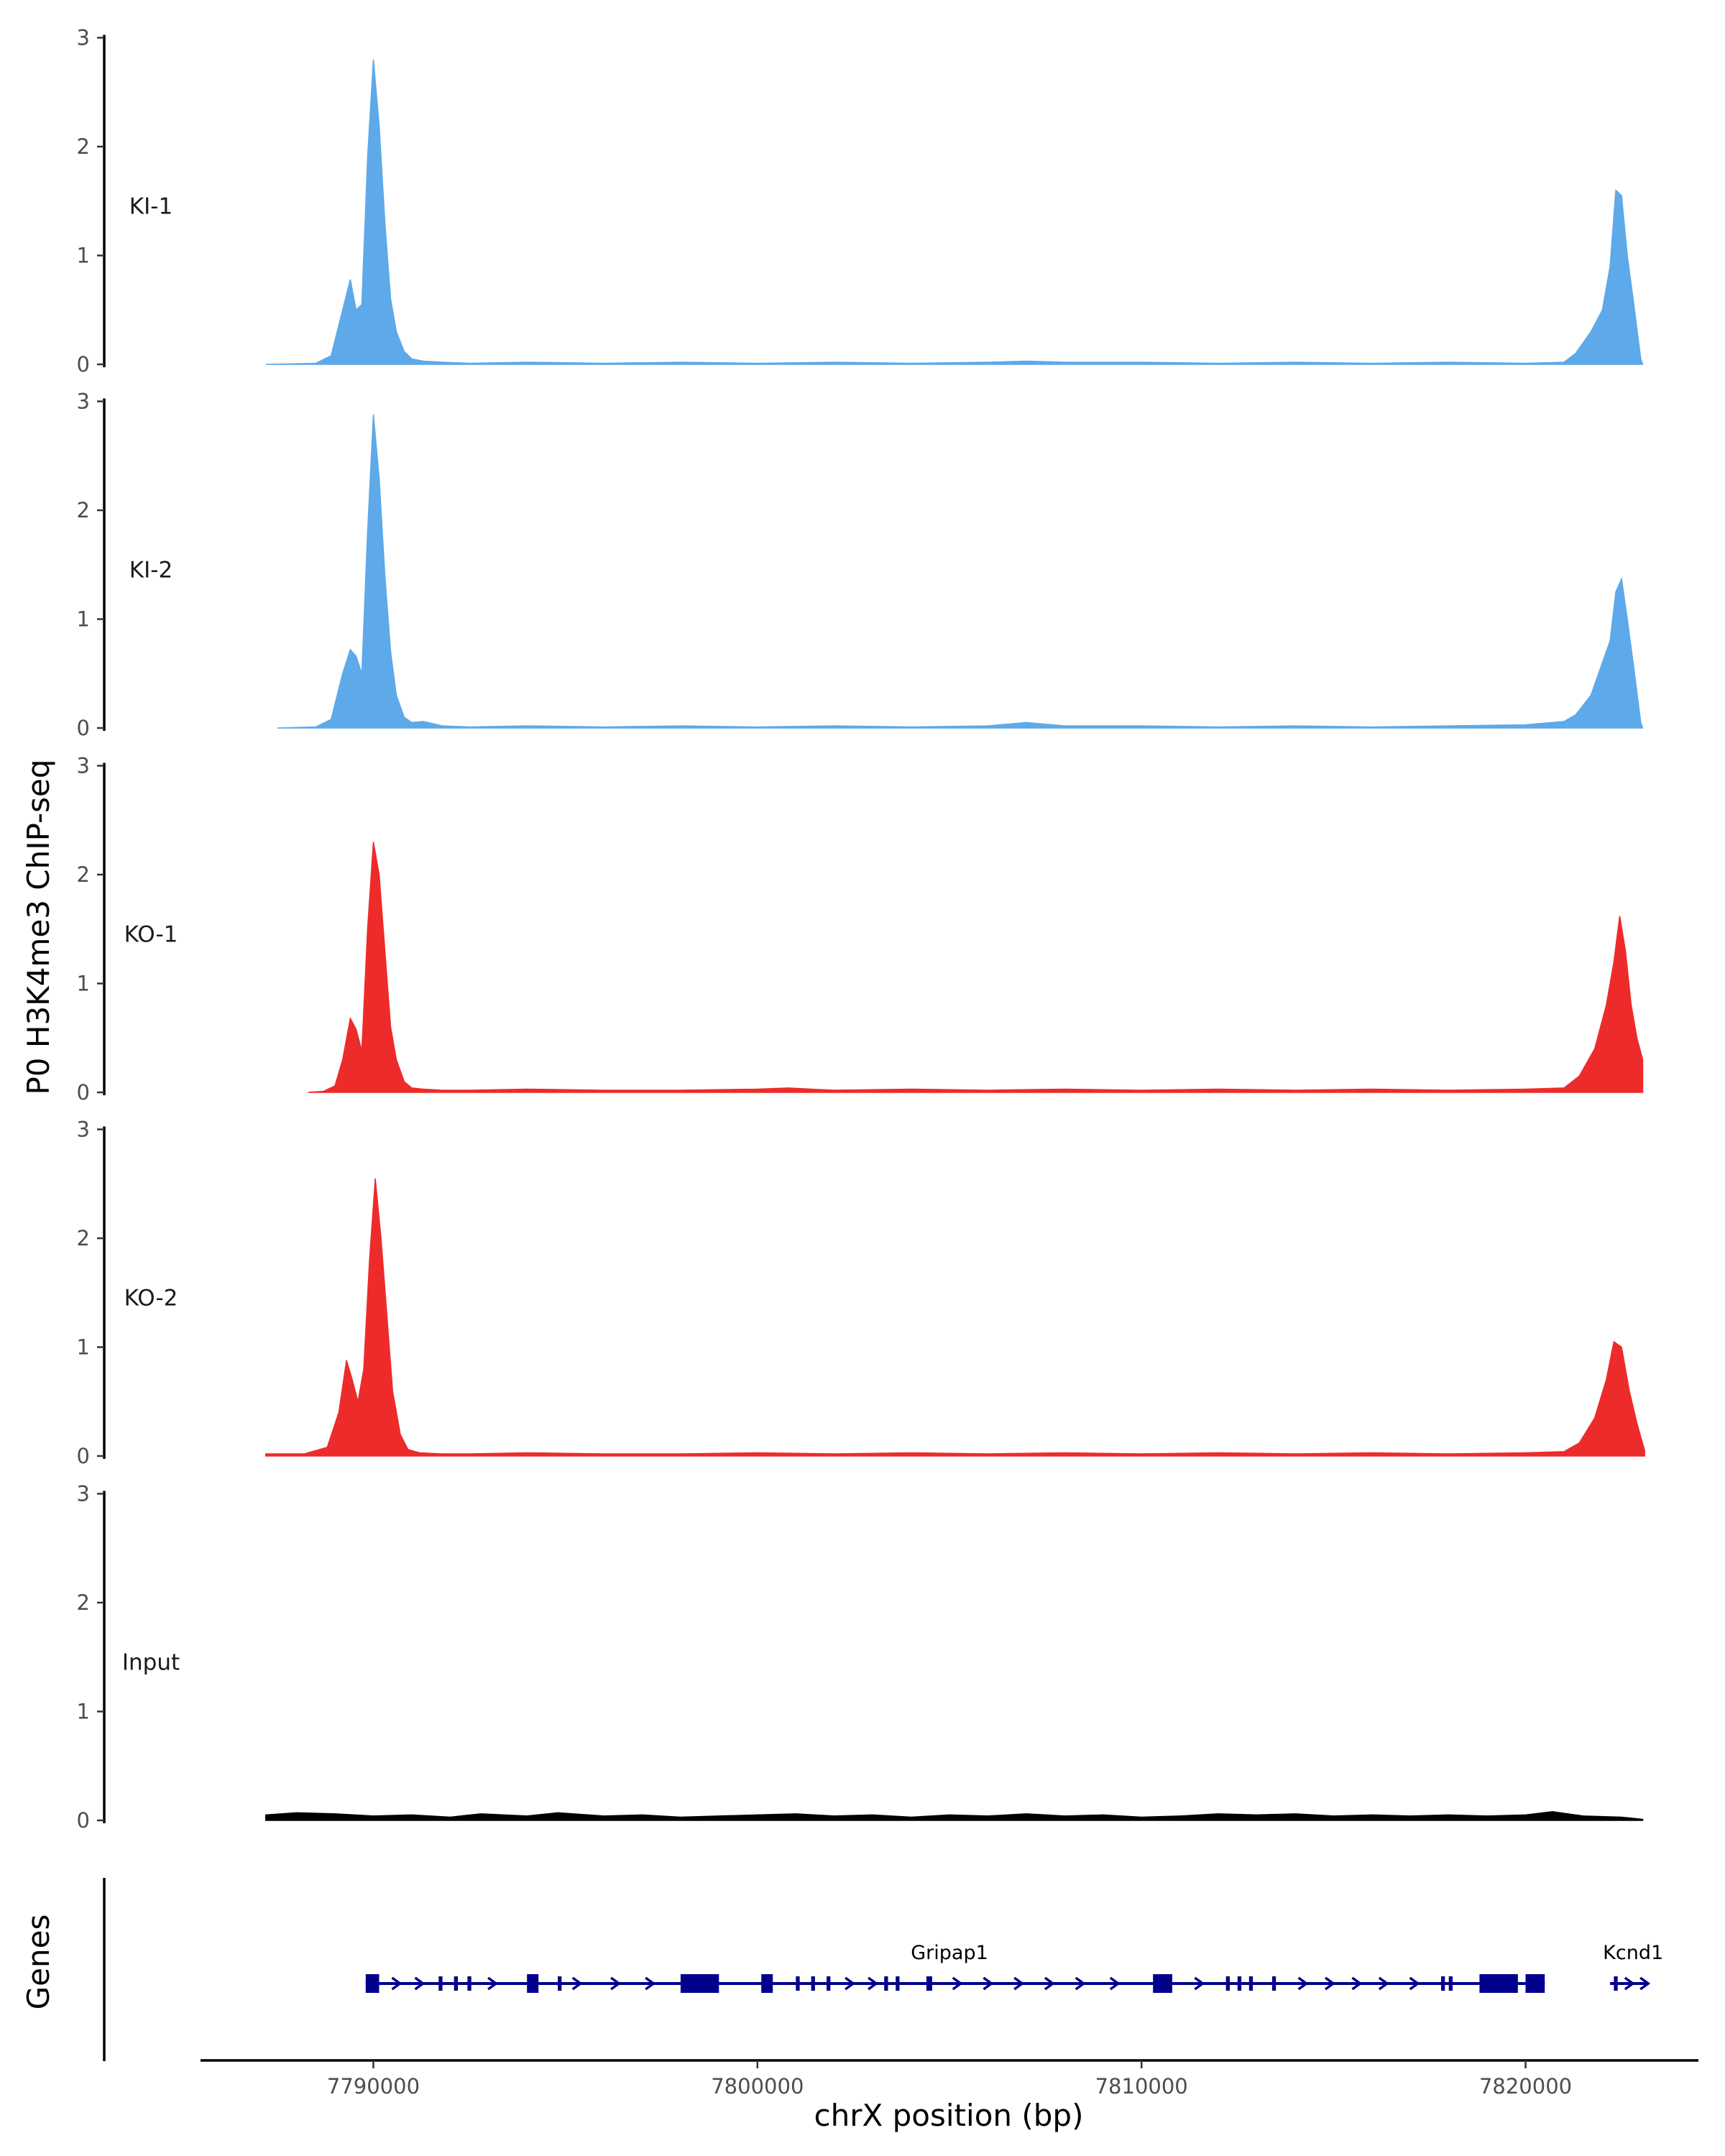 The width and height of the screenshot is (1725, 2156). I want to click on x-tick-label: 7800000, so click(757, 2086).